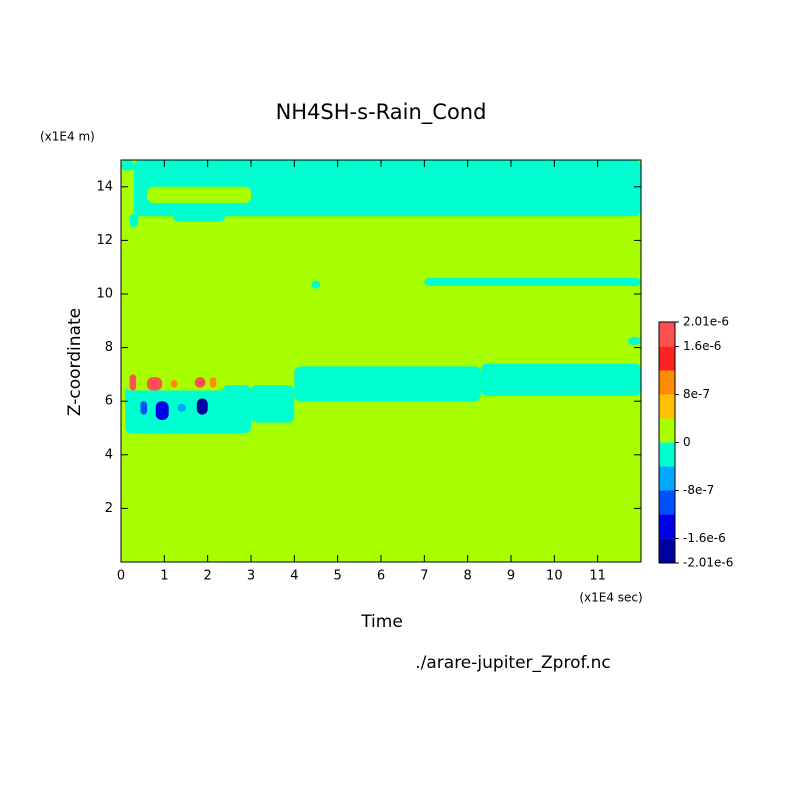  What do you see at coordinates (708, 563) in the screenshot?
I see `colorbar-label: -2.01e-6` at bounding box center [708, 563].